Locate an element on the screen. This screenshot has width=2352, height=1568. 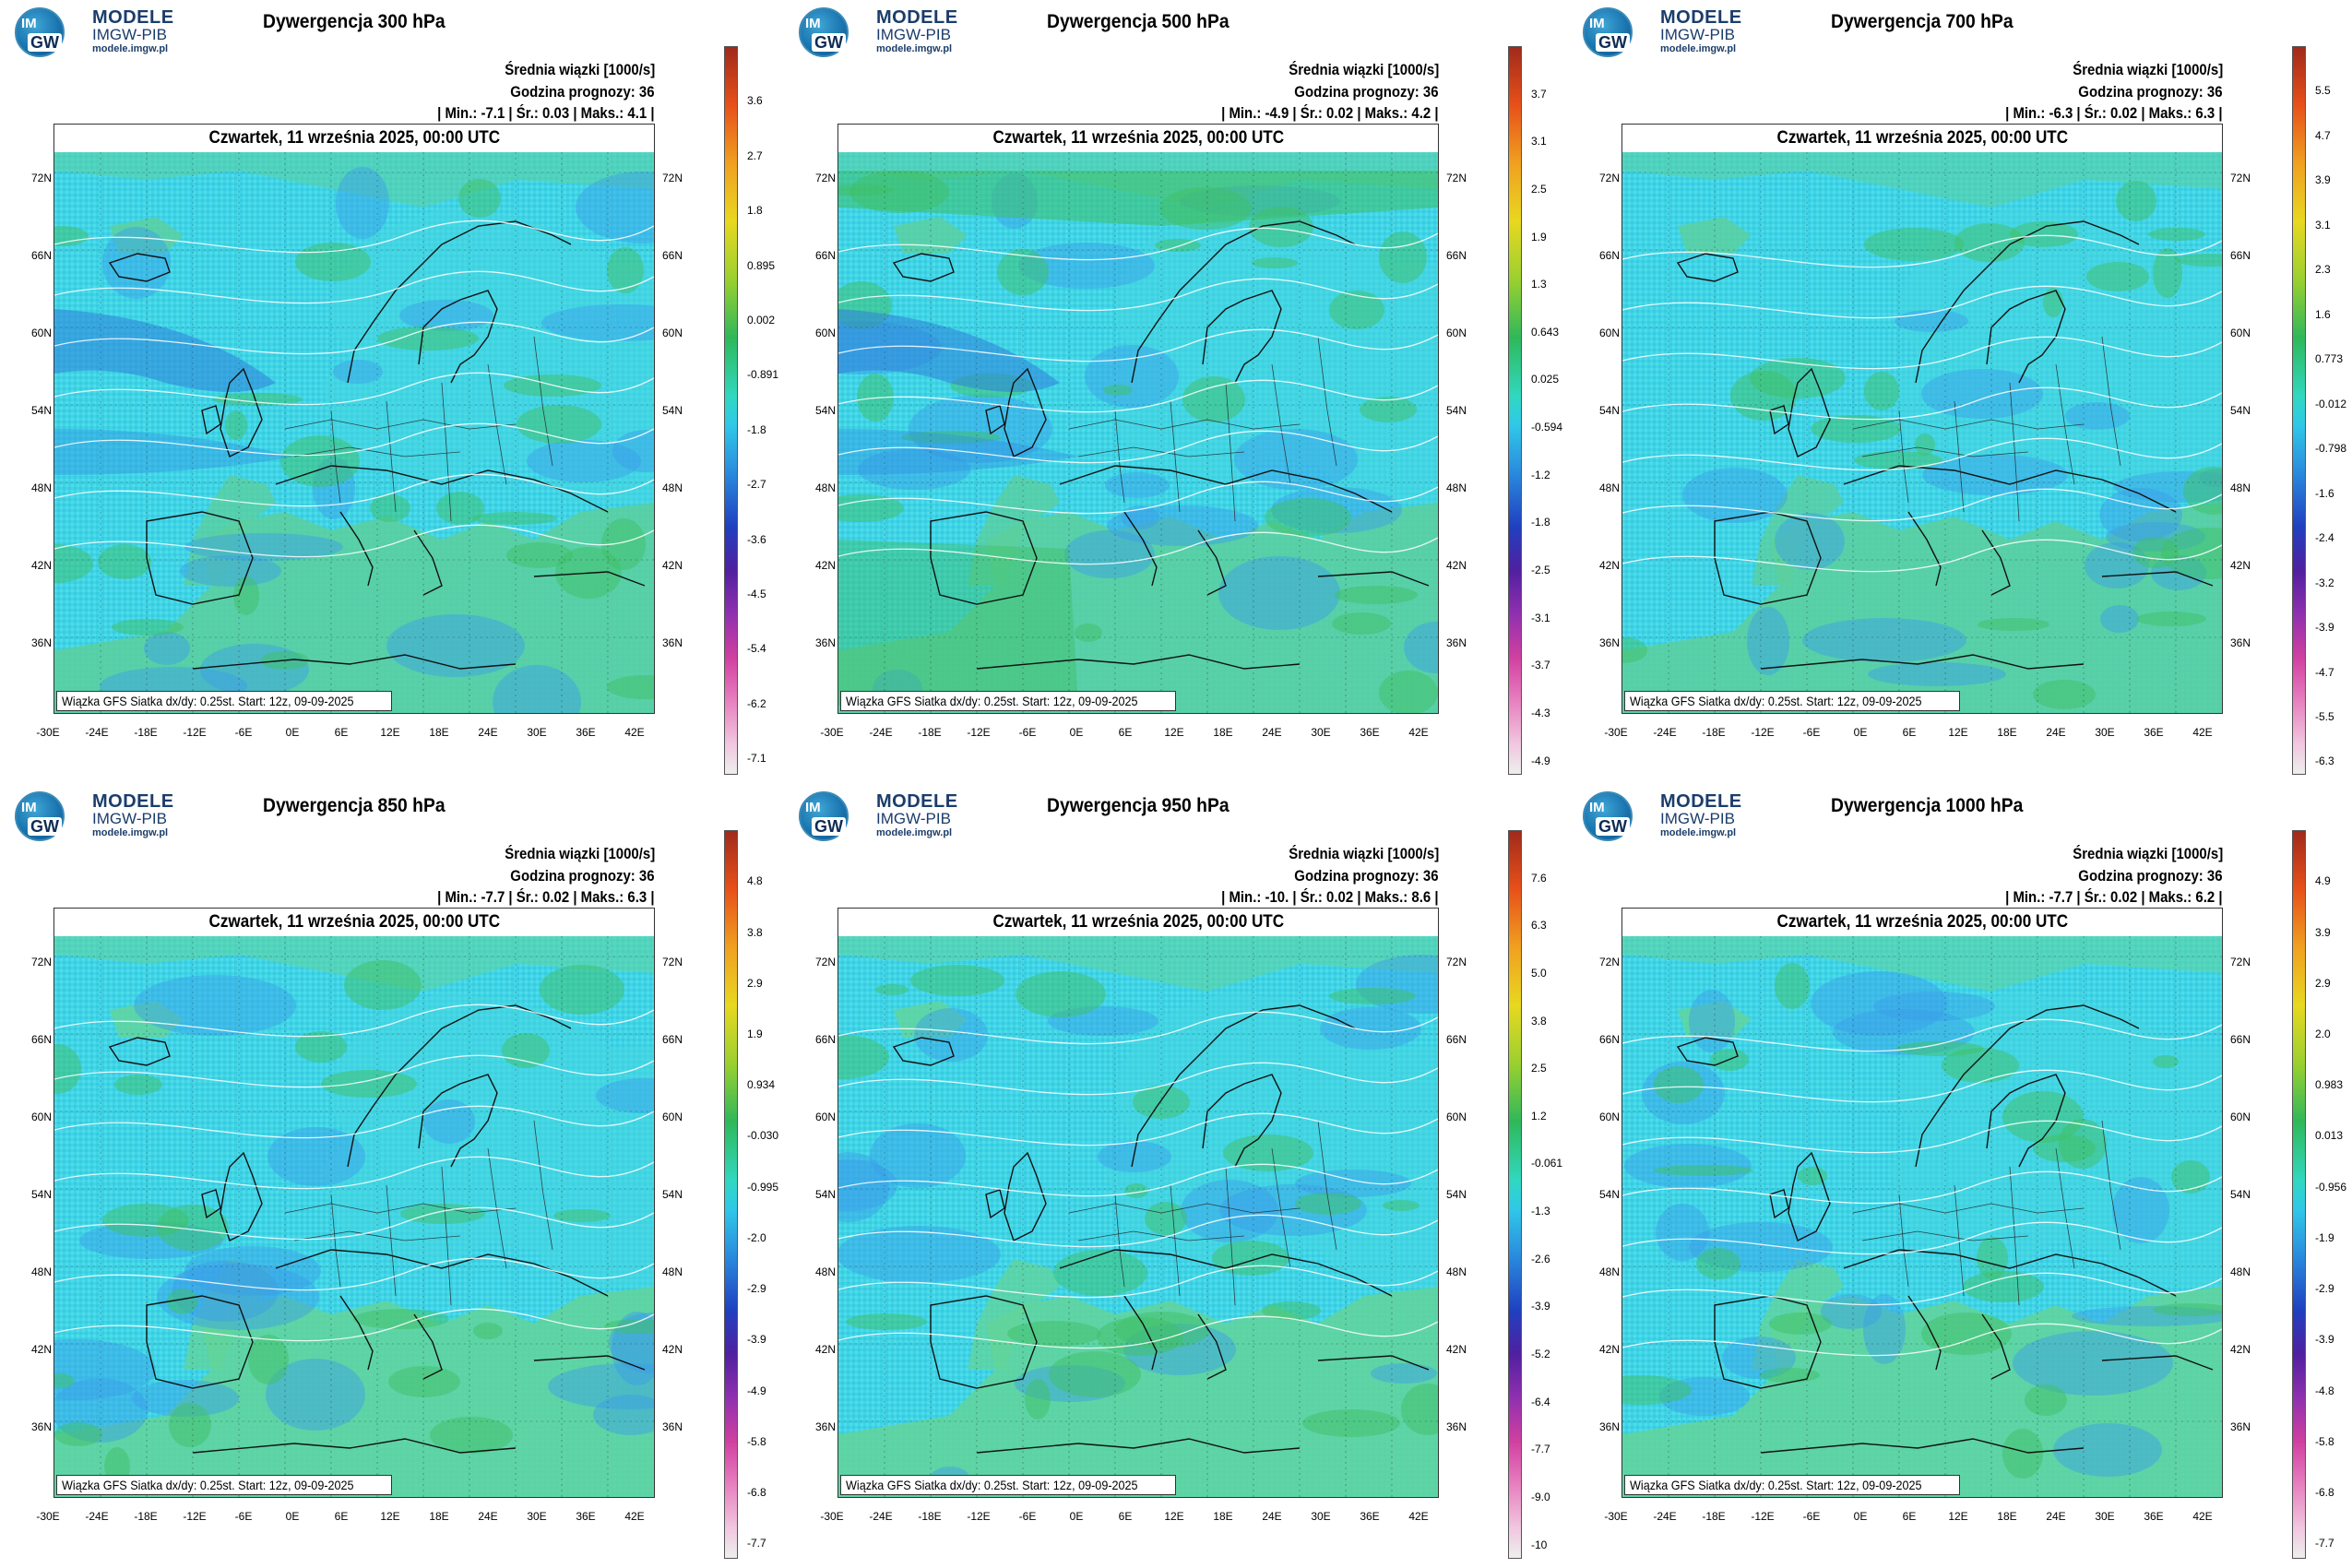
colorbar-tick-label: 4.8 is located at coordinates (755, 881).